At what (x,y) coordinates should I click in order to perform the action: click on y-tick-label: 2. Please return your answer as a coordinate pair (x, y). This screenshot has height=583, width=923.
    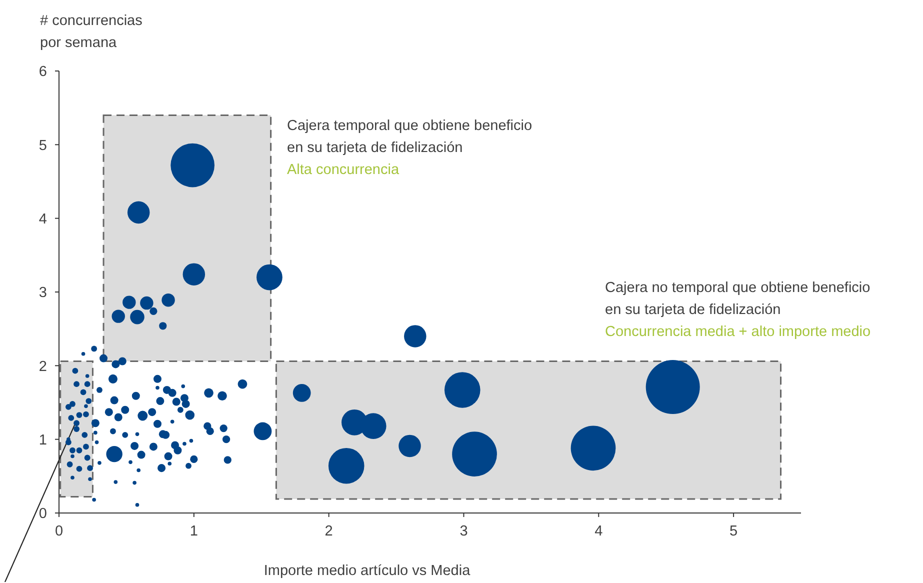
    Looking at the image, I should click on (42, 366).